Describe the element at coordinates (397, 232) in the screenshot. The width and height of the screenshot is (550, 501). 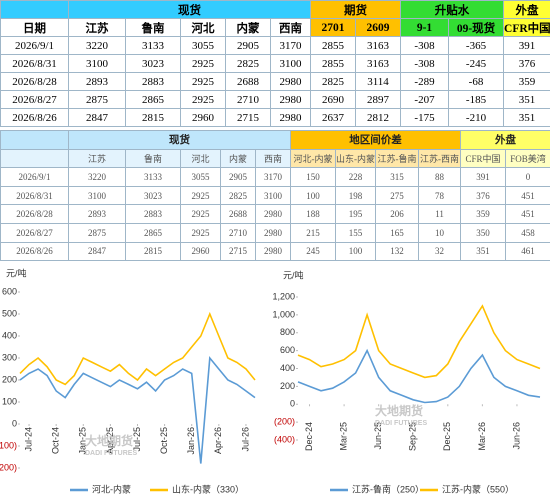
I see `value-cell: 165` at that location.